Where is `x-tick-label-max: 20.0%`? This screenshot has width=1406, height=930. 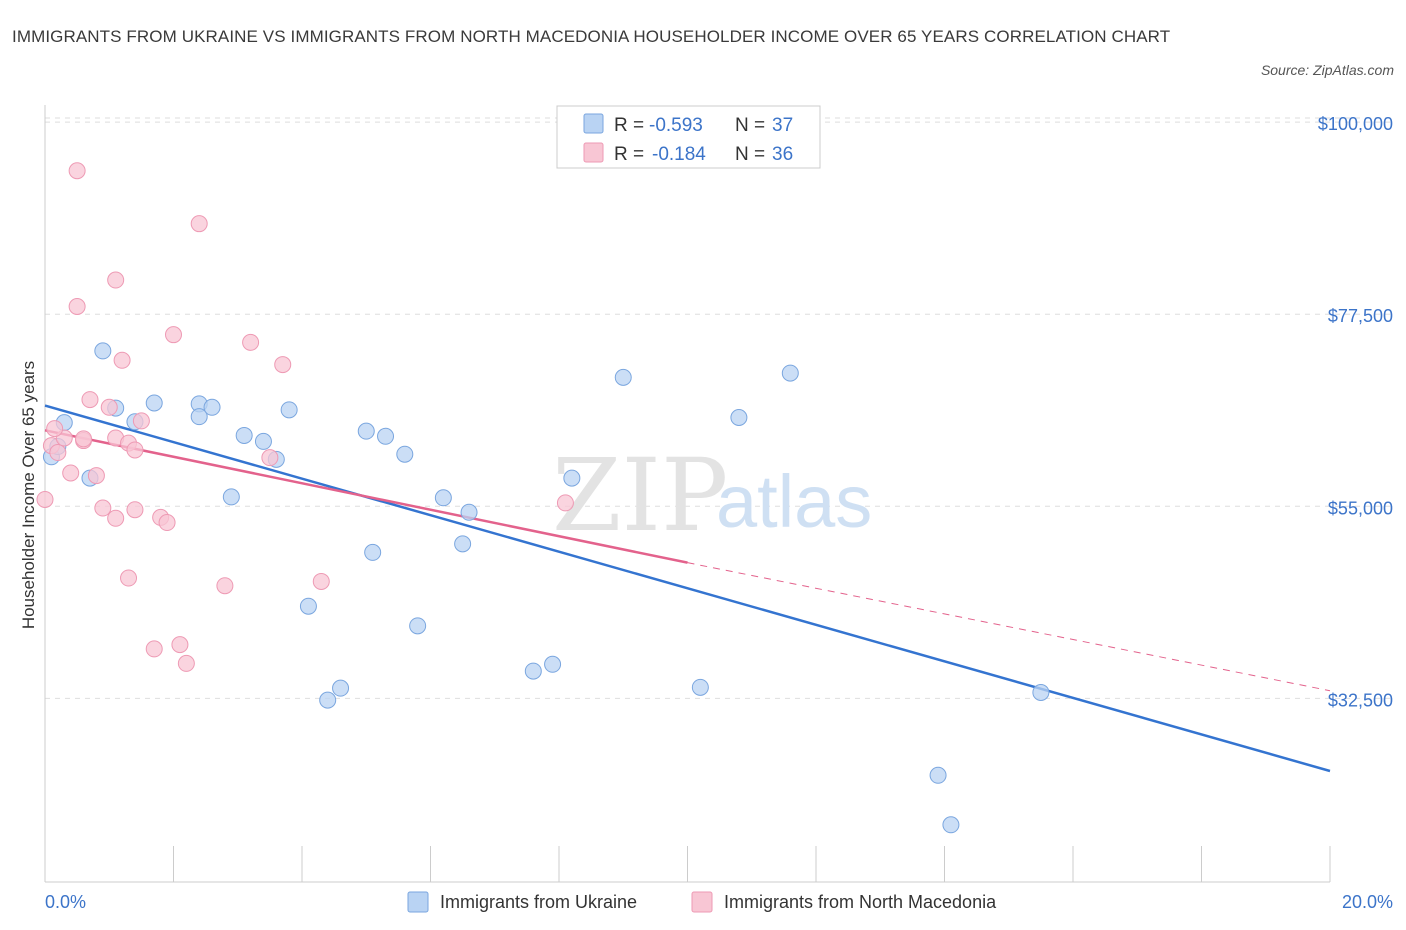 x-tick-label-max: 20.0% is located at coordinates (1367, 902).